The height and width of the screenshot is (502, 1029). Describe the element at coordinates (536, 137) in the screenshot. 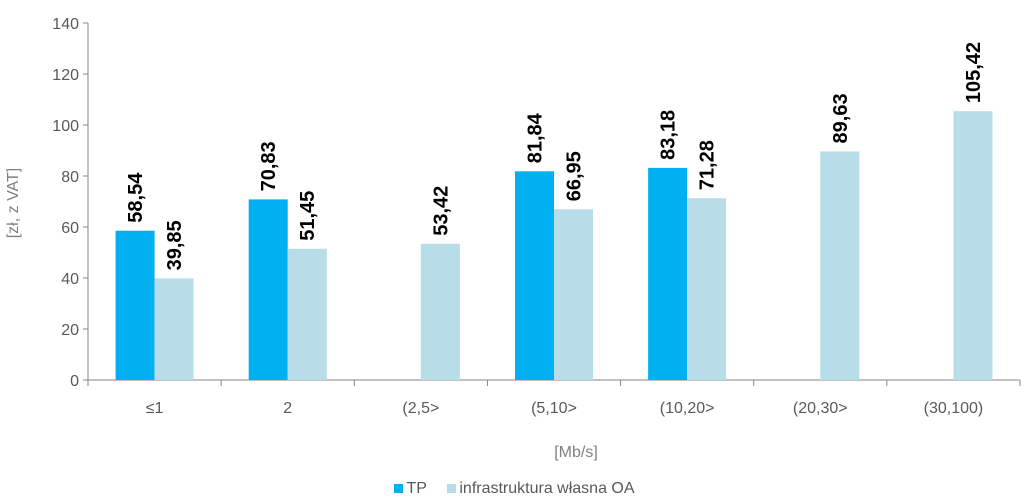

I see `data-label: 81,84` at that location.